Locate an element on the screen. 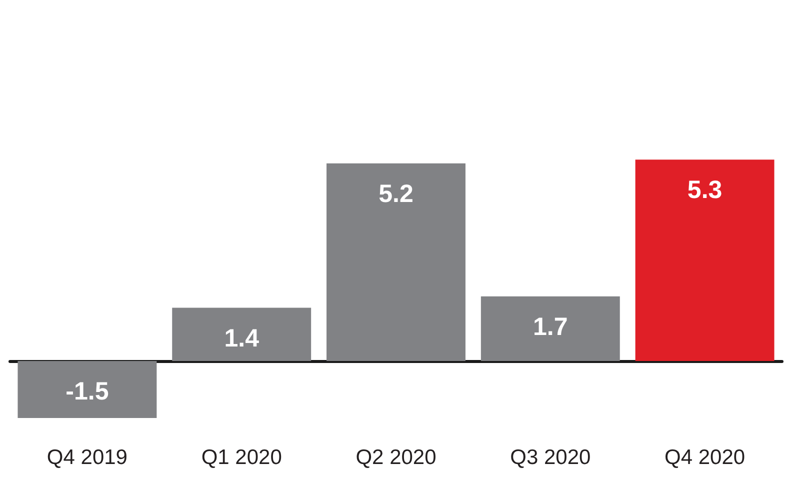 The height and width of the screenshot is (477, 799). data-label: 1.7 is located at coordinates (550, 326).